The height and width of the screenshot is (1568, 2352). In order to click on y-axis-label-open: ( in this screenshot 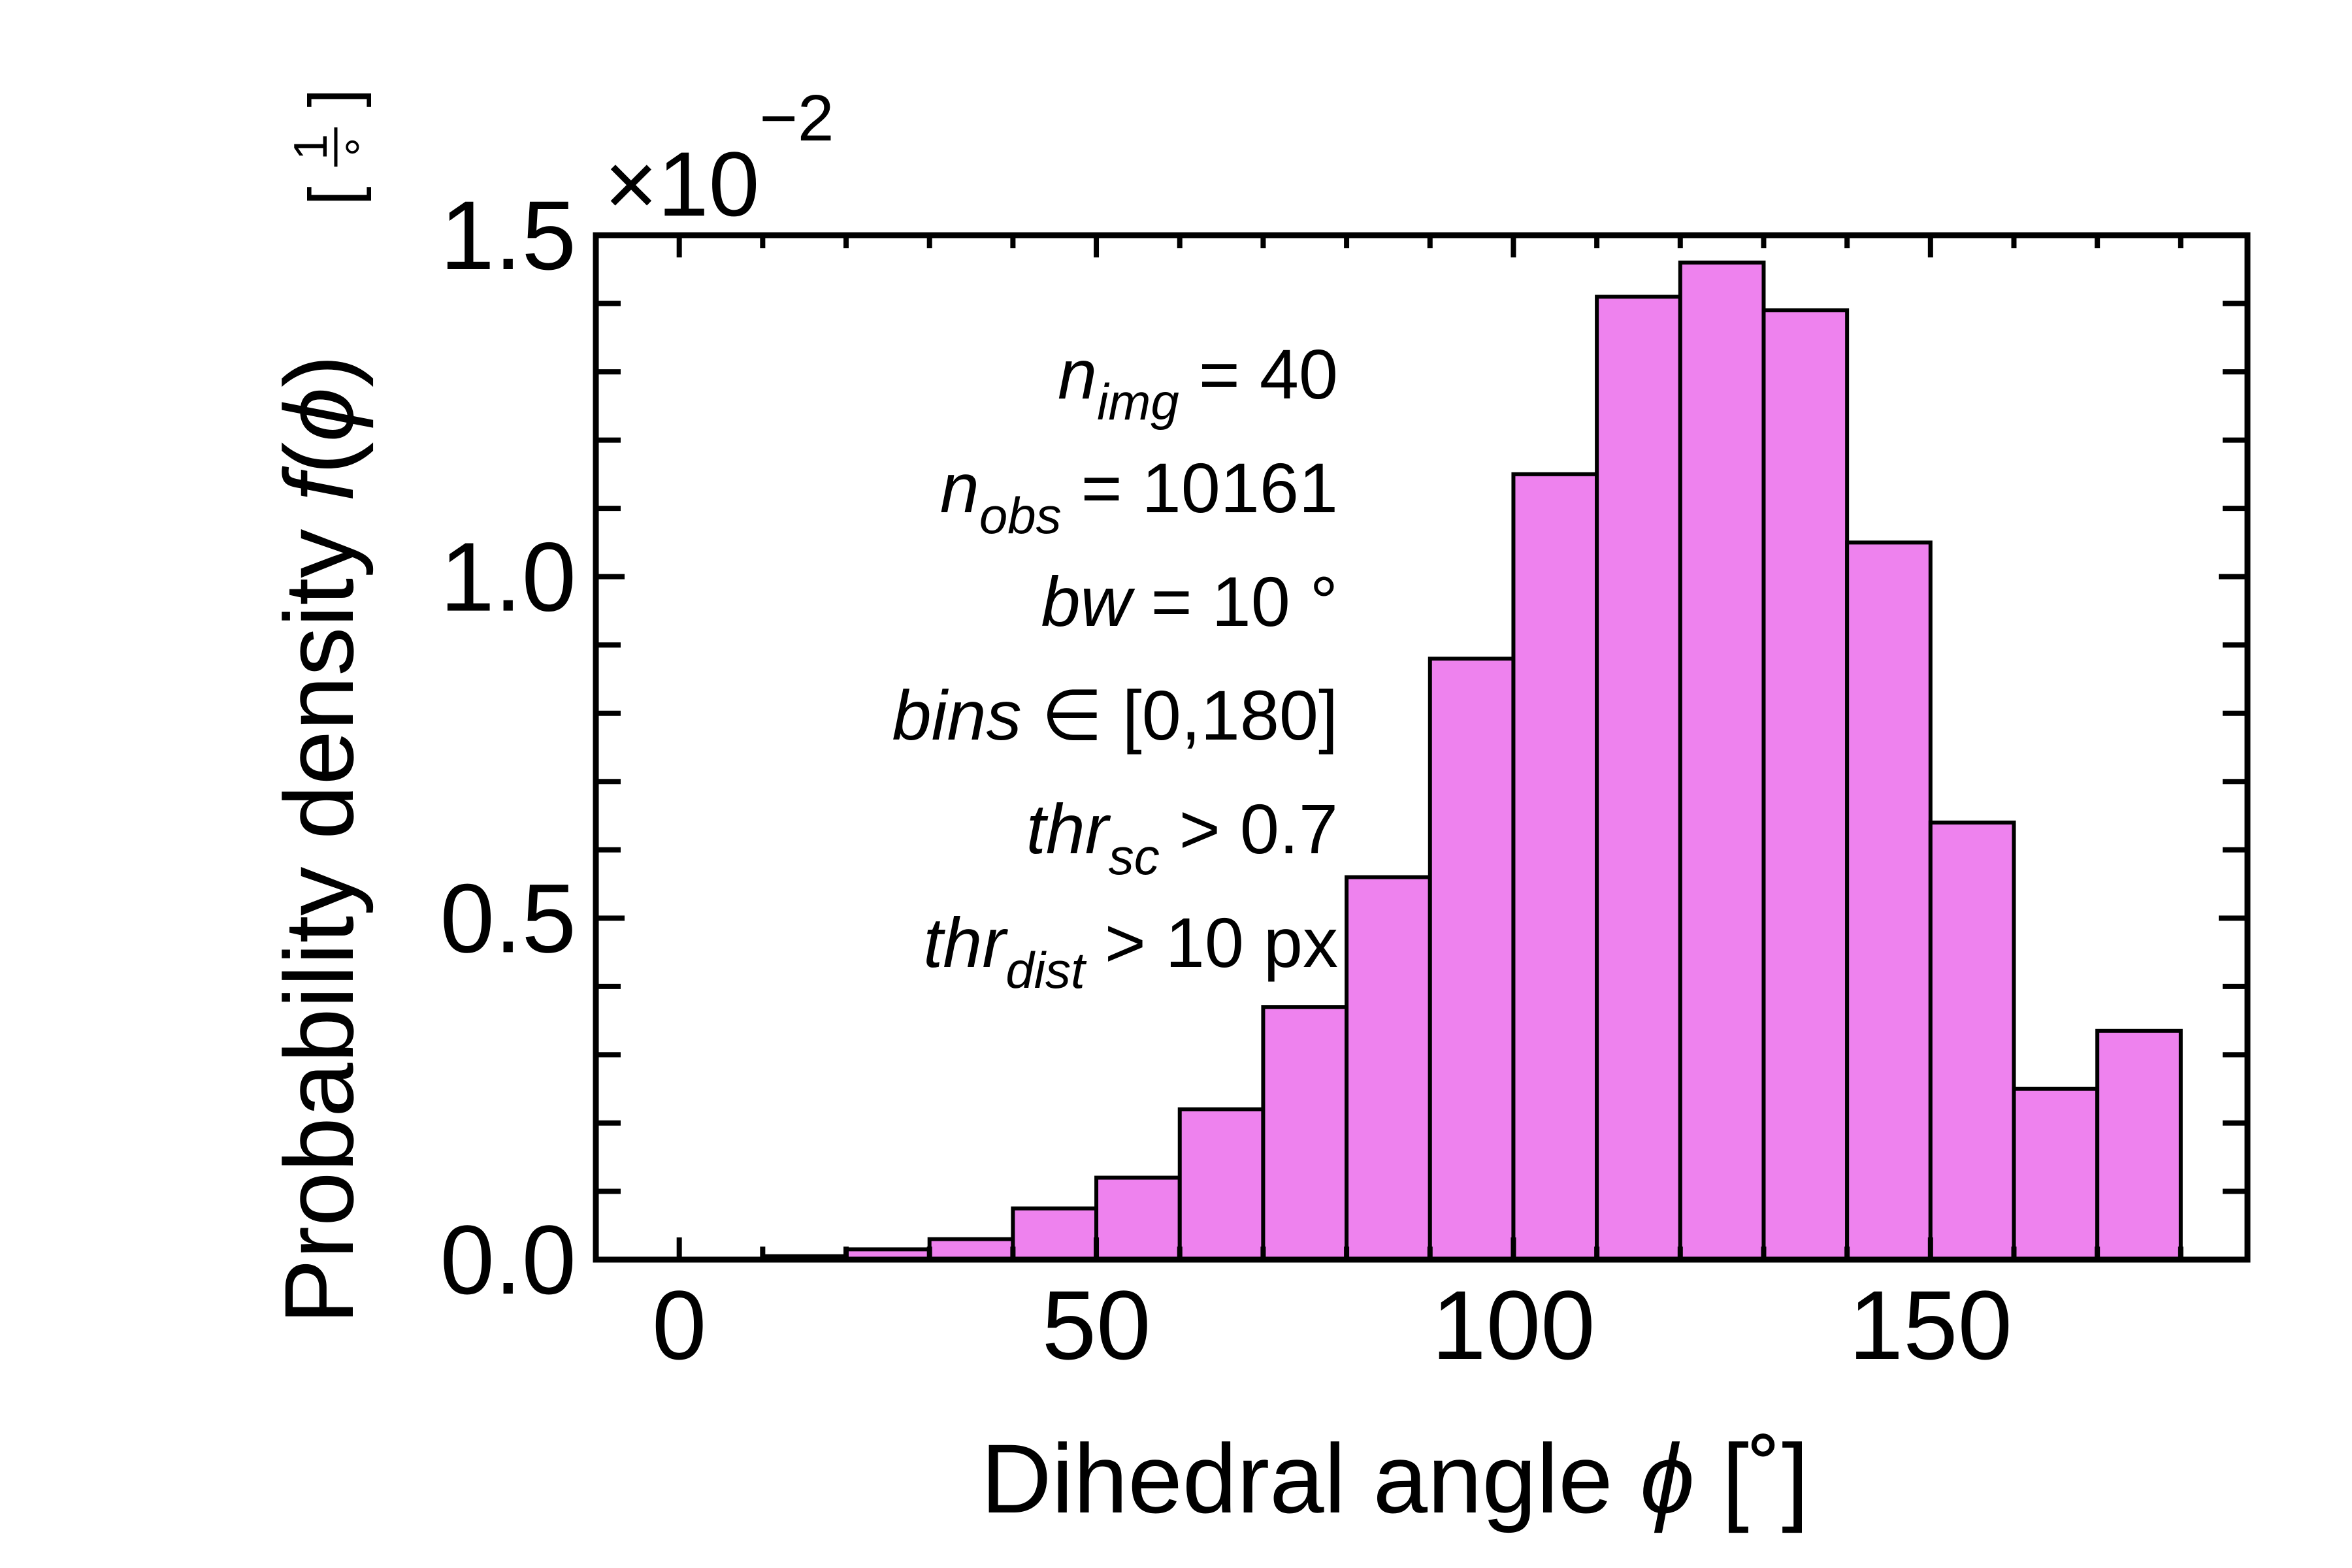, I will do `click(319, 458)`.